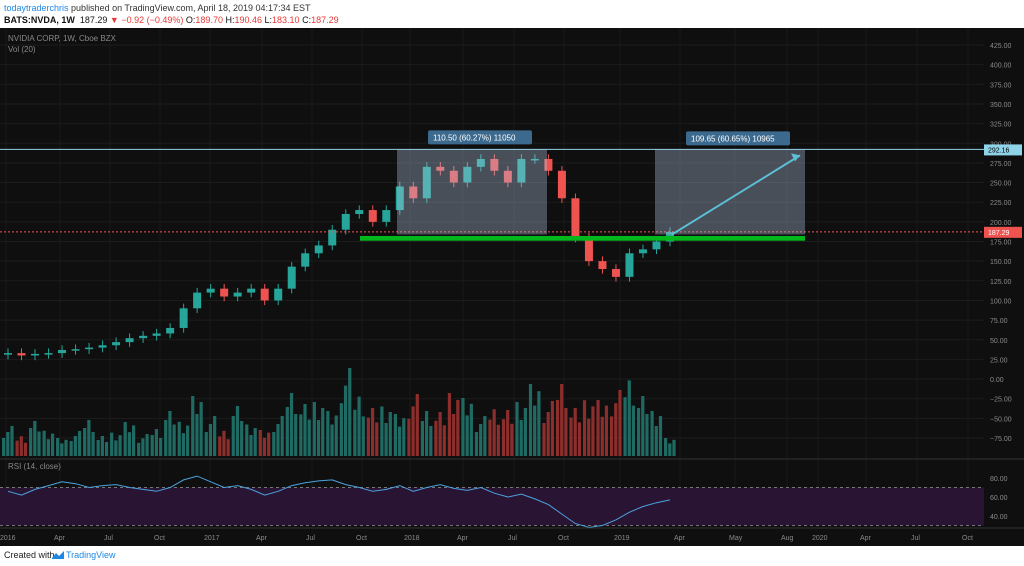 This screenshot has height=566, width=1024. I want to click on price-tick-label: 375.00, so click(1001, 85).